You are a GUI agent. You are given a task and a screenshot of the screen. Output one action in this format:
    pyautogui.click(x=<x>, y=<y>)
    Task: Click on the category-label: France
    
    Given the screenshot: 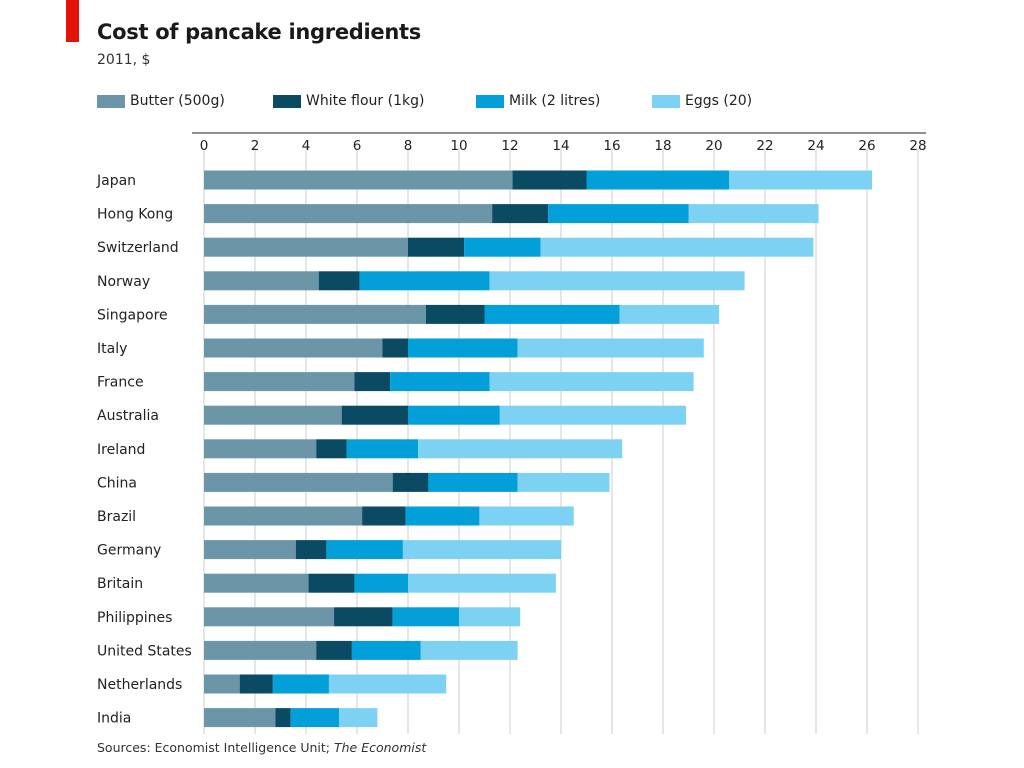 What is the action you would take?
    pyautogui.click(x=120, y=383)
    